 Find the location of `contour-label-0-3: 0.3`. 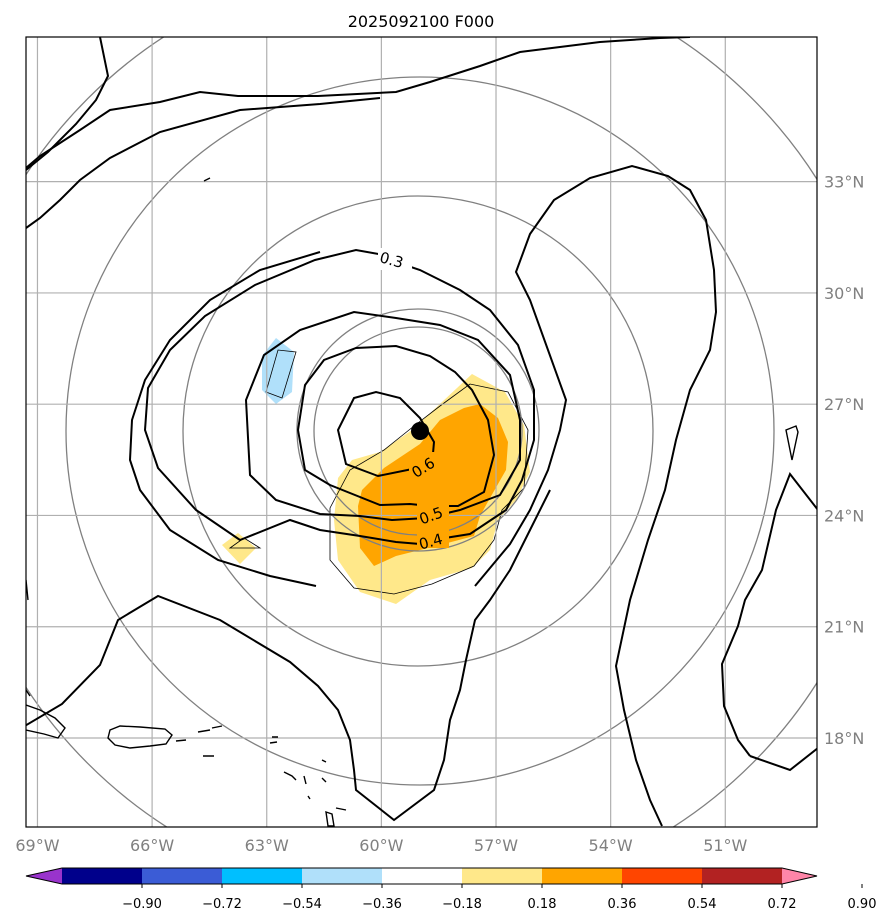

contour-label-0-3: 0.3 is located at coordinates (392, 260).